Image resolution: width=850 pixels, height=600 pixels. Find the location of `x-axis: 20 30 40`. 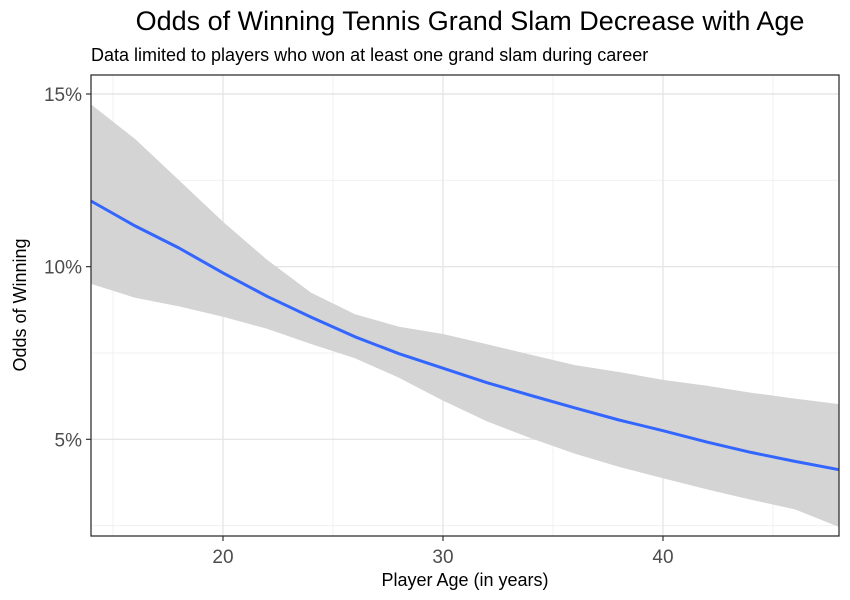

x-axis: 20 30 40 is located at coordinates (443, 552).